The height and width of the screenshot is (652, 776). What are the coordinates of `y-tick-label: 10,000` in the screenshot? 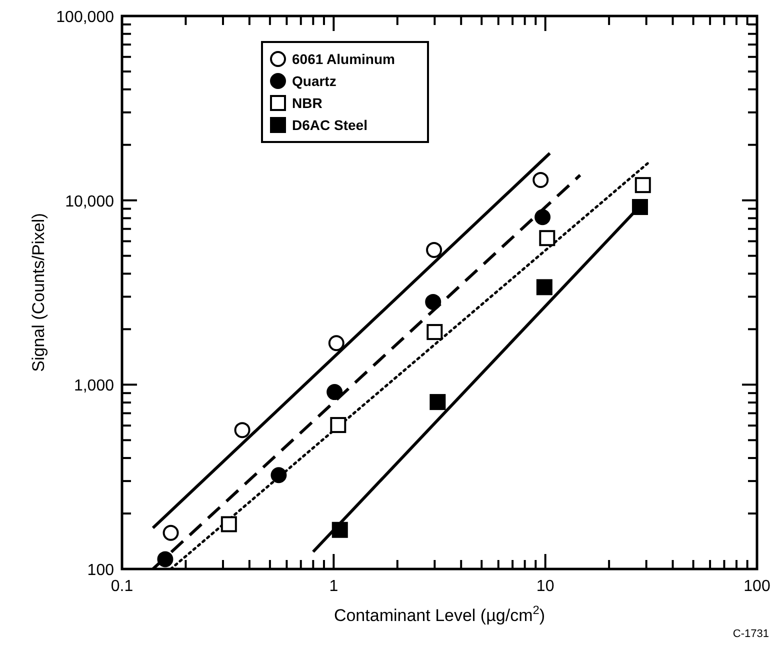 It's located at (89, 201).